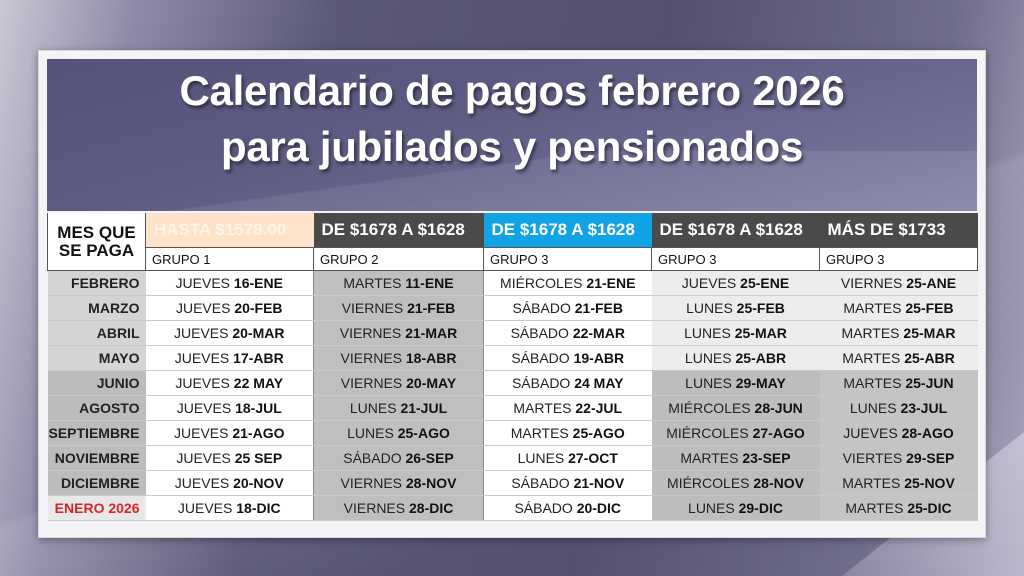  I want to click on date: 25 SEP, so click(258, 458).